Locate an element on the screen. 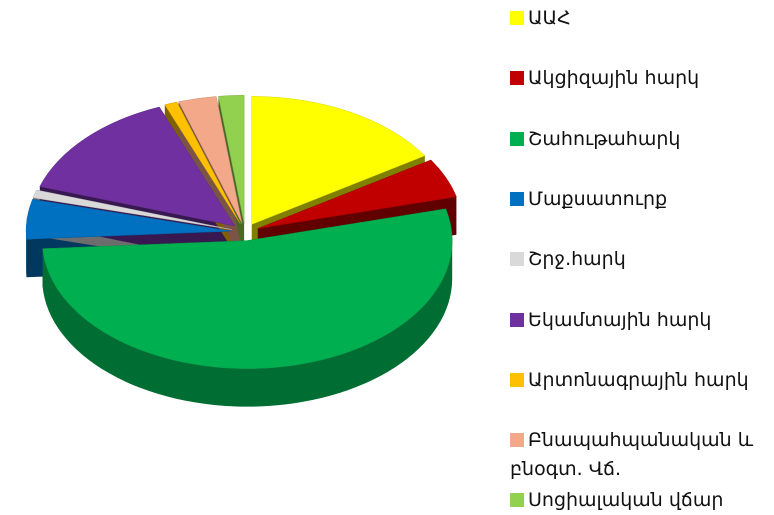 This screenshot has width=774, height=515. legend-label: Եկամտային հարկ is located at coordinates (619, 320).